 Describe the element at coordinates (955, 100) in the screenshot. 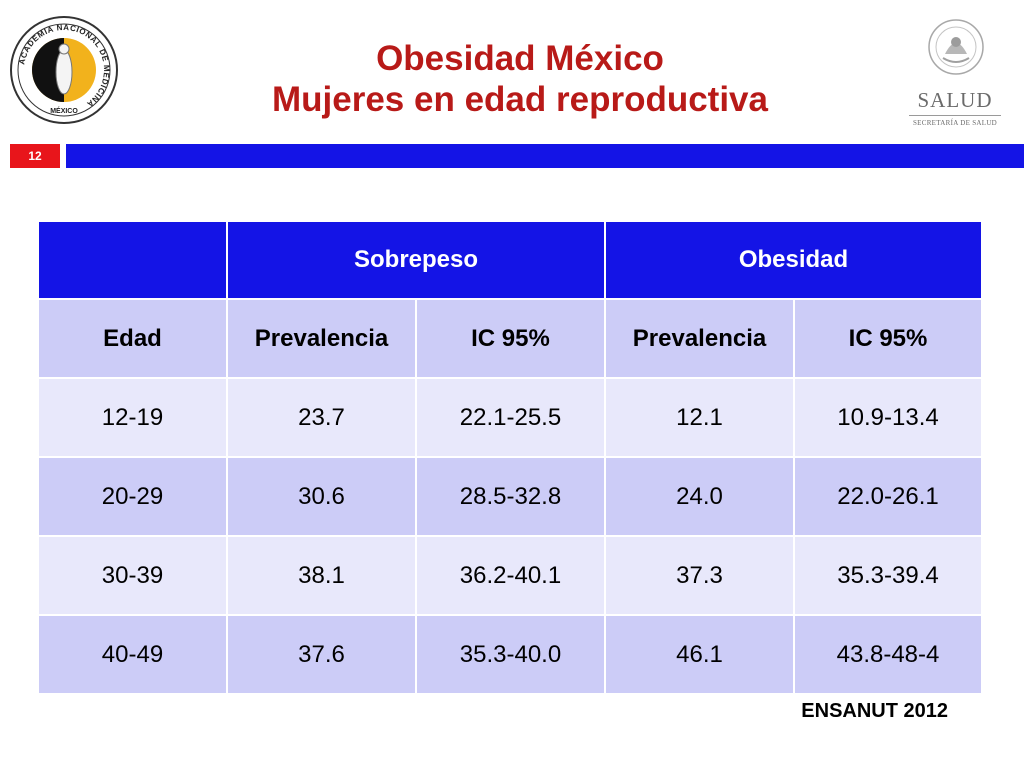

I see `salud-brand: SALUD` at that location.